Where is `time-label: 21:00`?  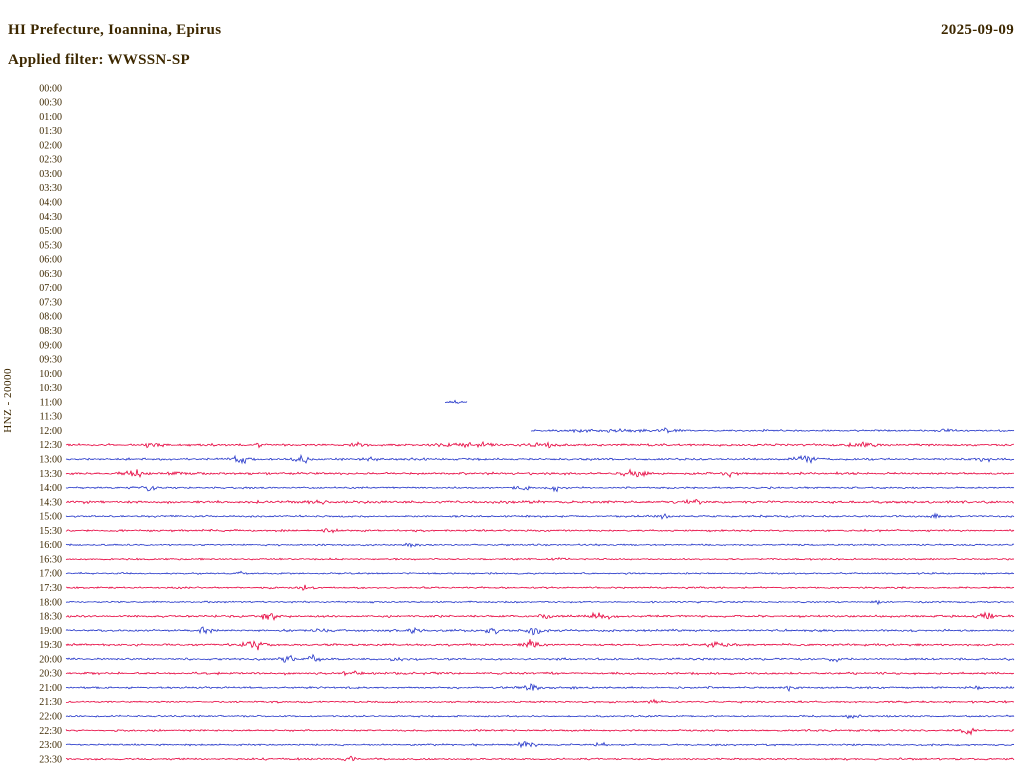 time-label: 21:00 is located at coordinates (50, 688).